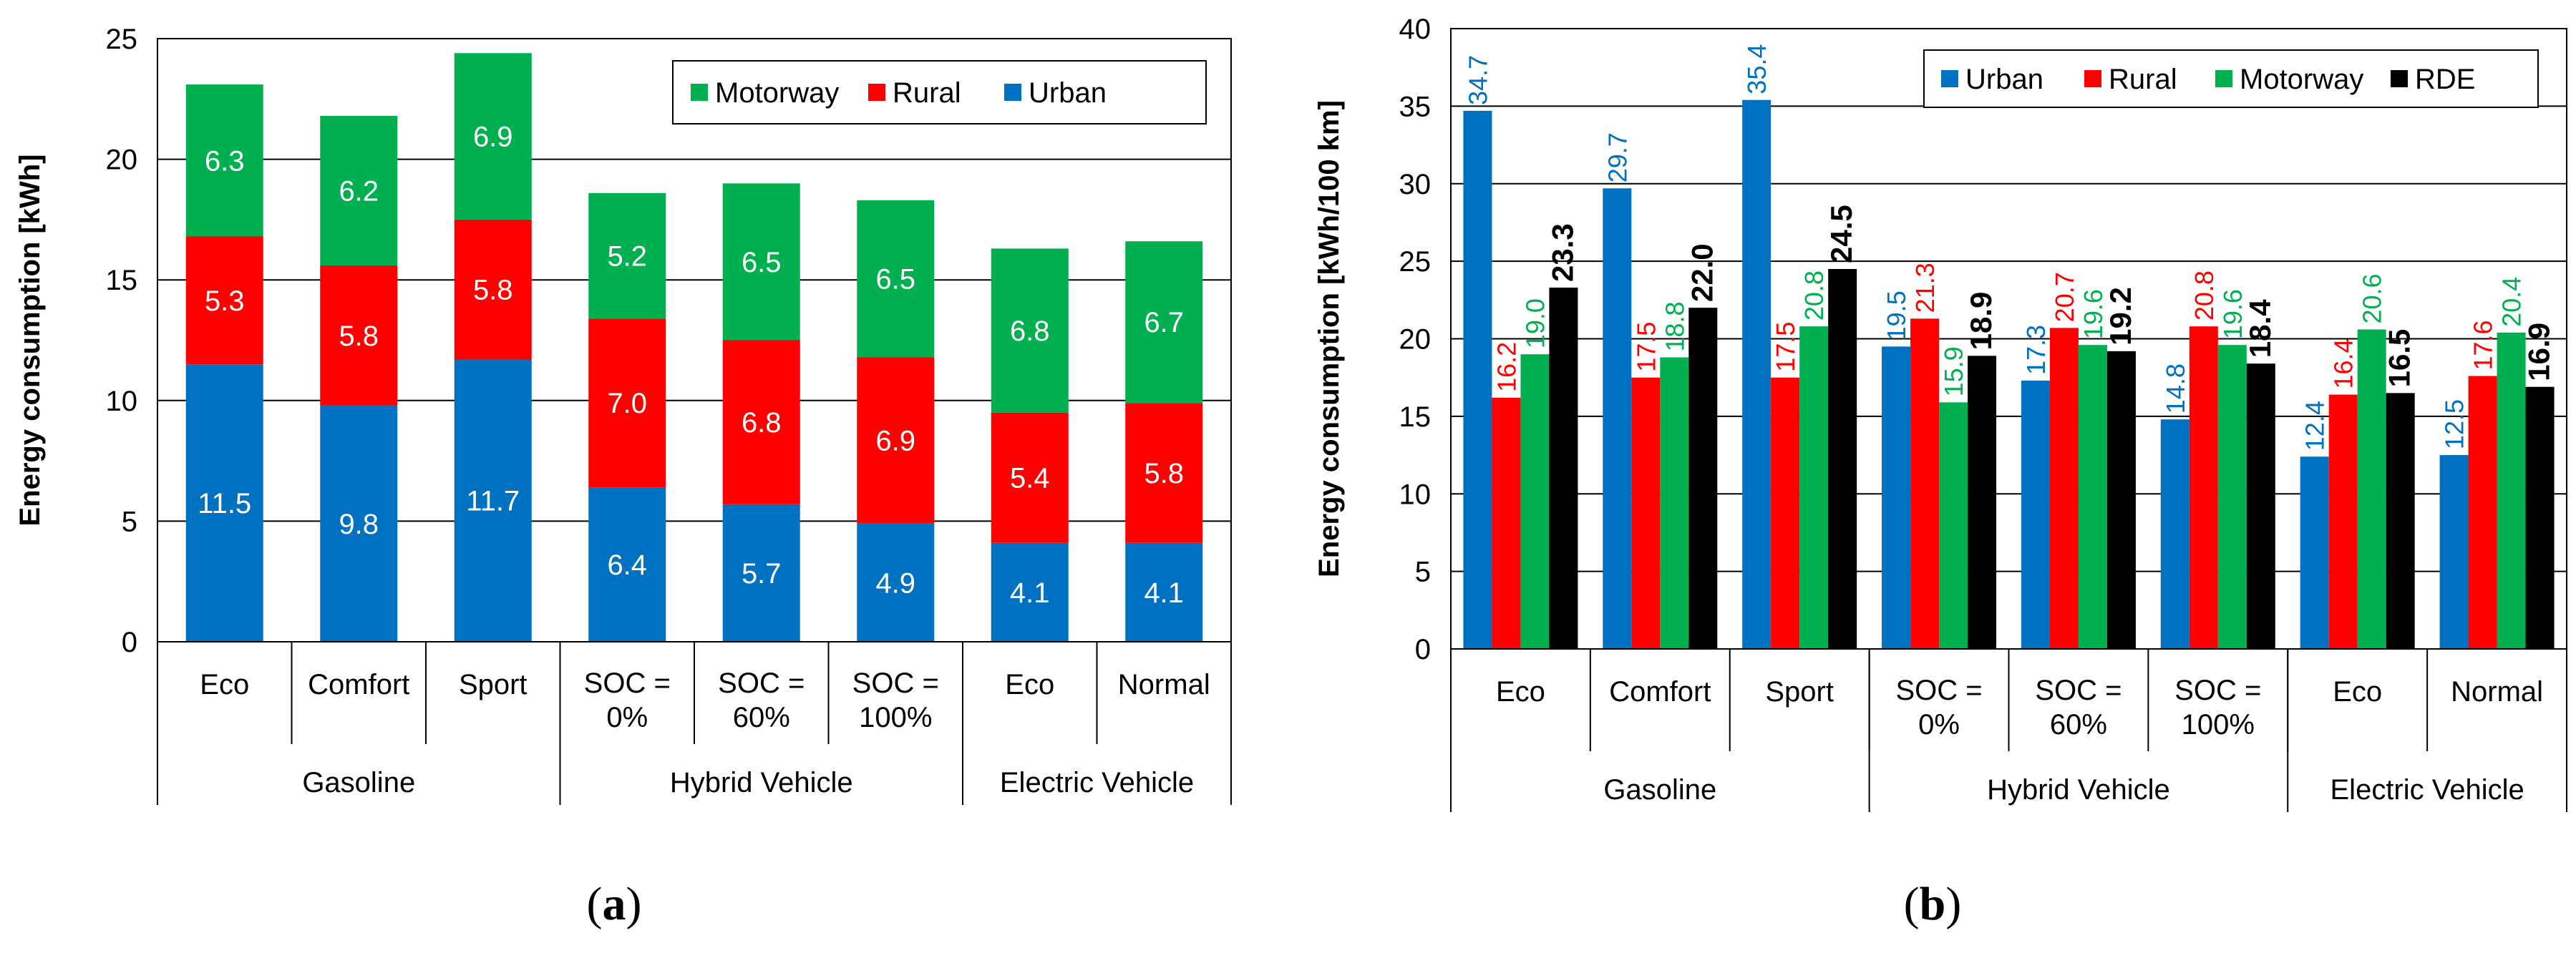 The width and height of the screenshot is (2576, 953). What do you see at coordinates (2512, 302) in the screenshot?
I see `bar-value-label: 20.4` at bounding box center [2512, 302].